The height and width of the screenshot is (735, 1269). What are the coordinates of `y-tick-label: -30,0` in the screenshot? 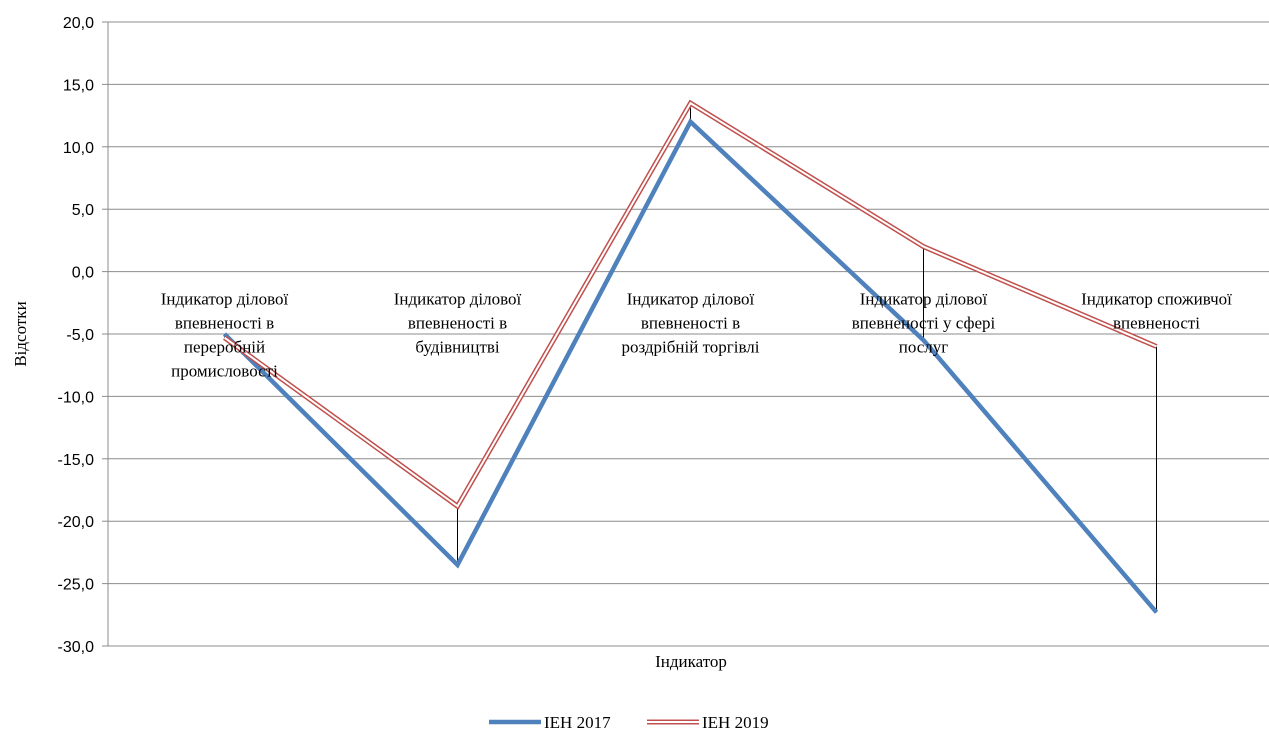 It's located at (76, 647).